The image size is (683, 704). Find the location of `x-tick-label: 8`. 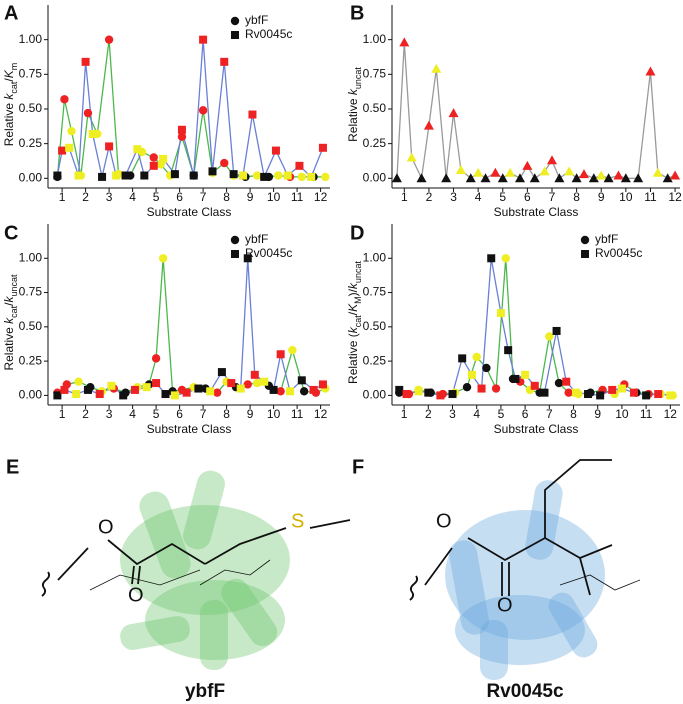

x-tick-label: 8 is located at coordinates (573, 414).